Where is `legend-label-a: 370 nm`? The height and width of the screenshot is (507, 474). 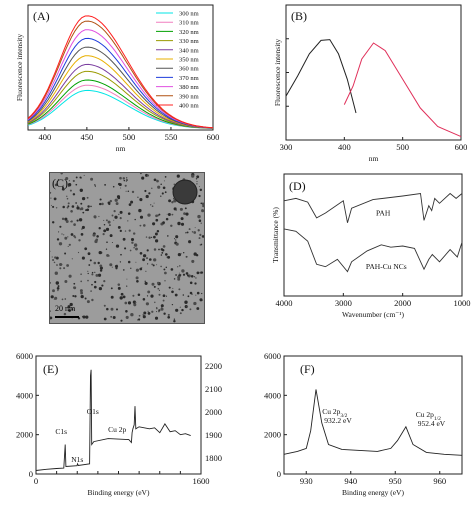 legend-label-a: 370 nm is located at coordinates (189, 78).